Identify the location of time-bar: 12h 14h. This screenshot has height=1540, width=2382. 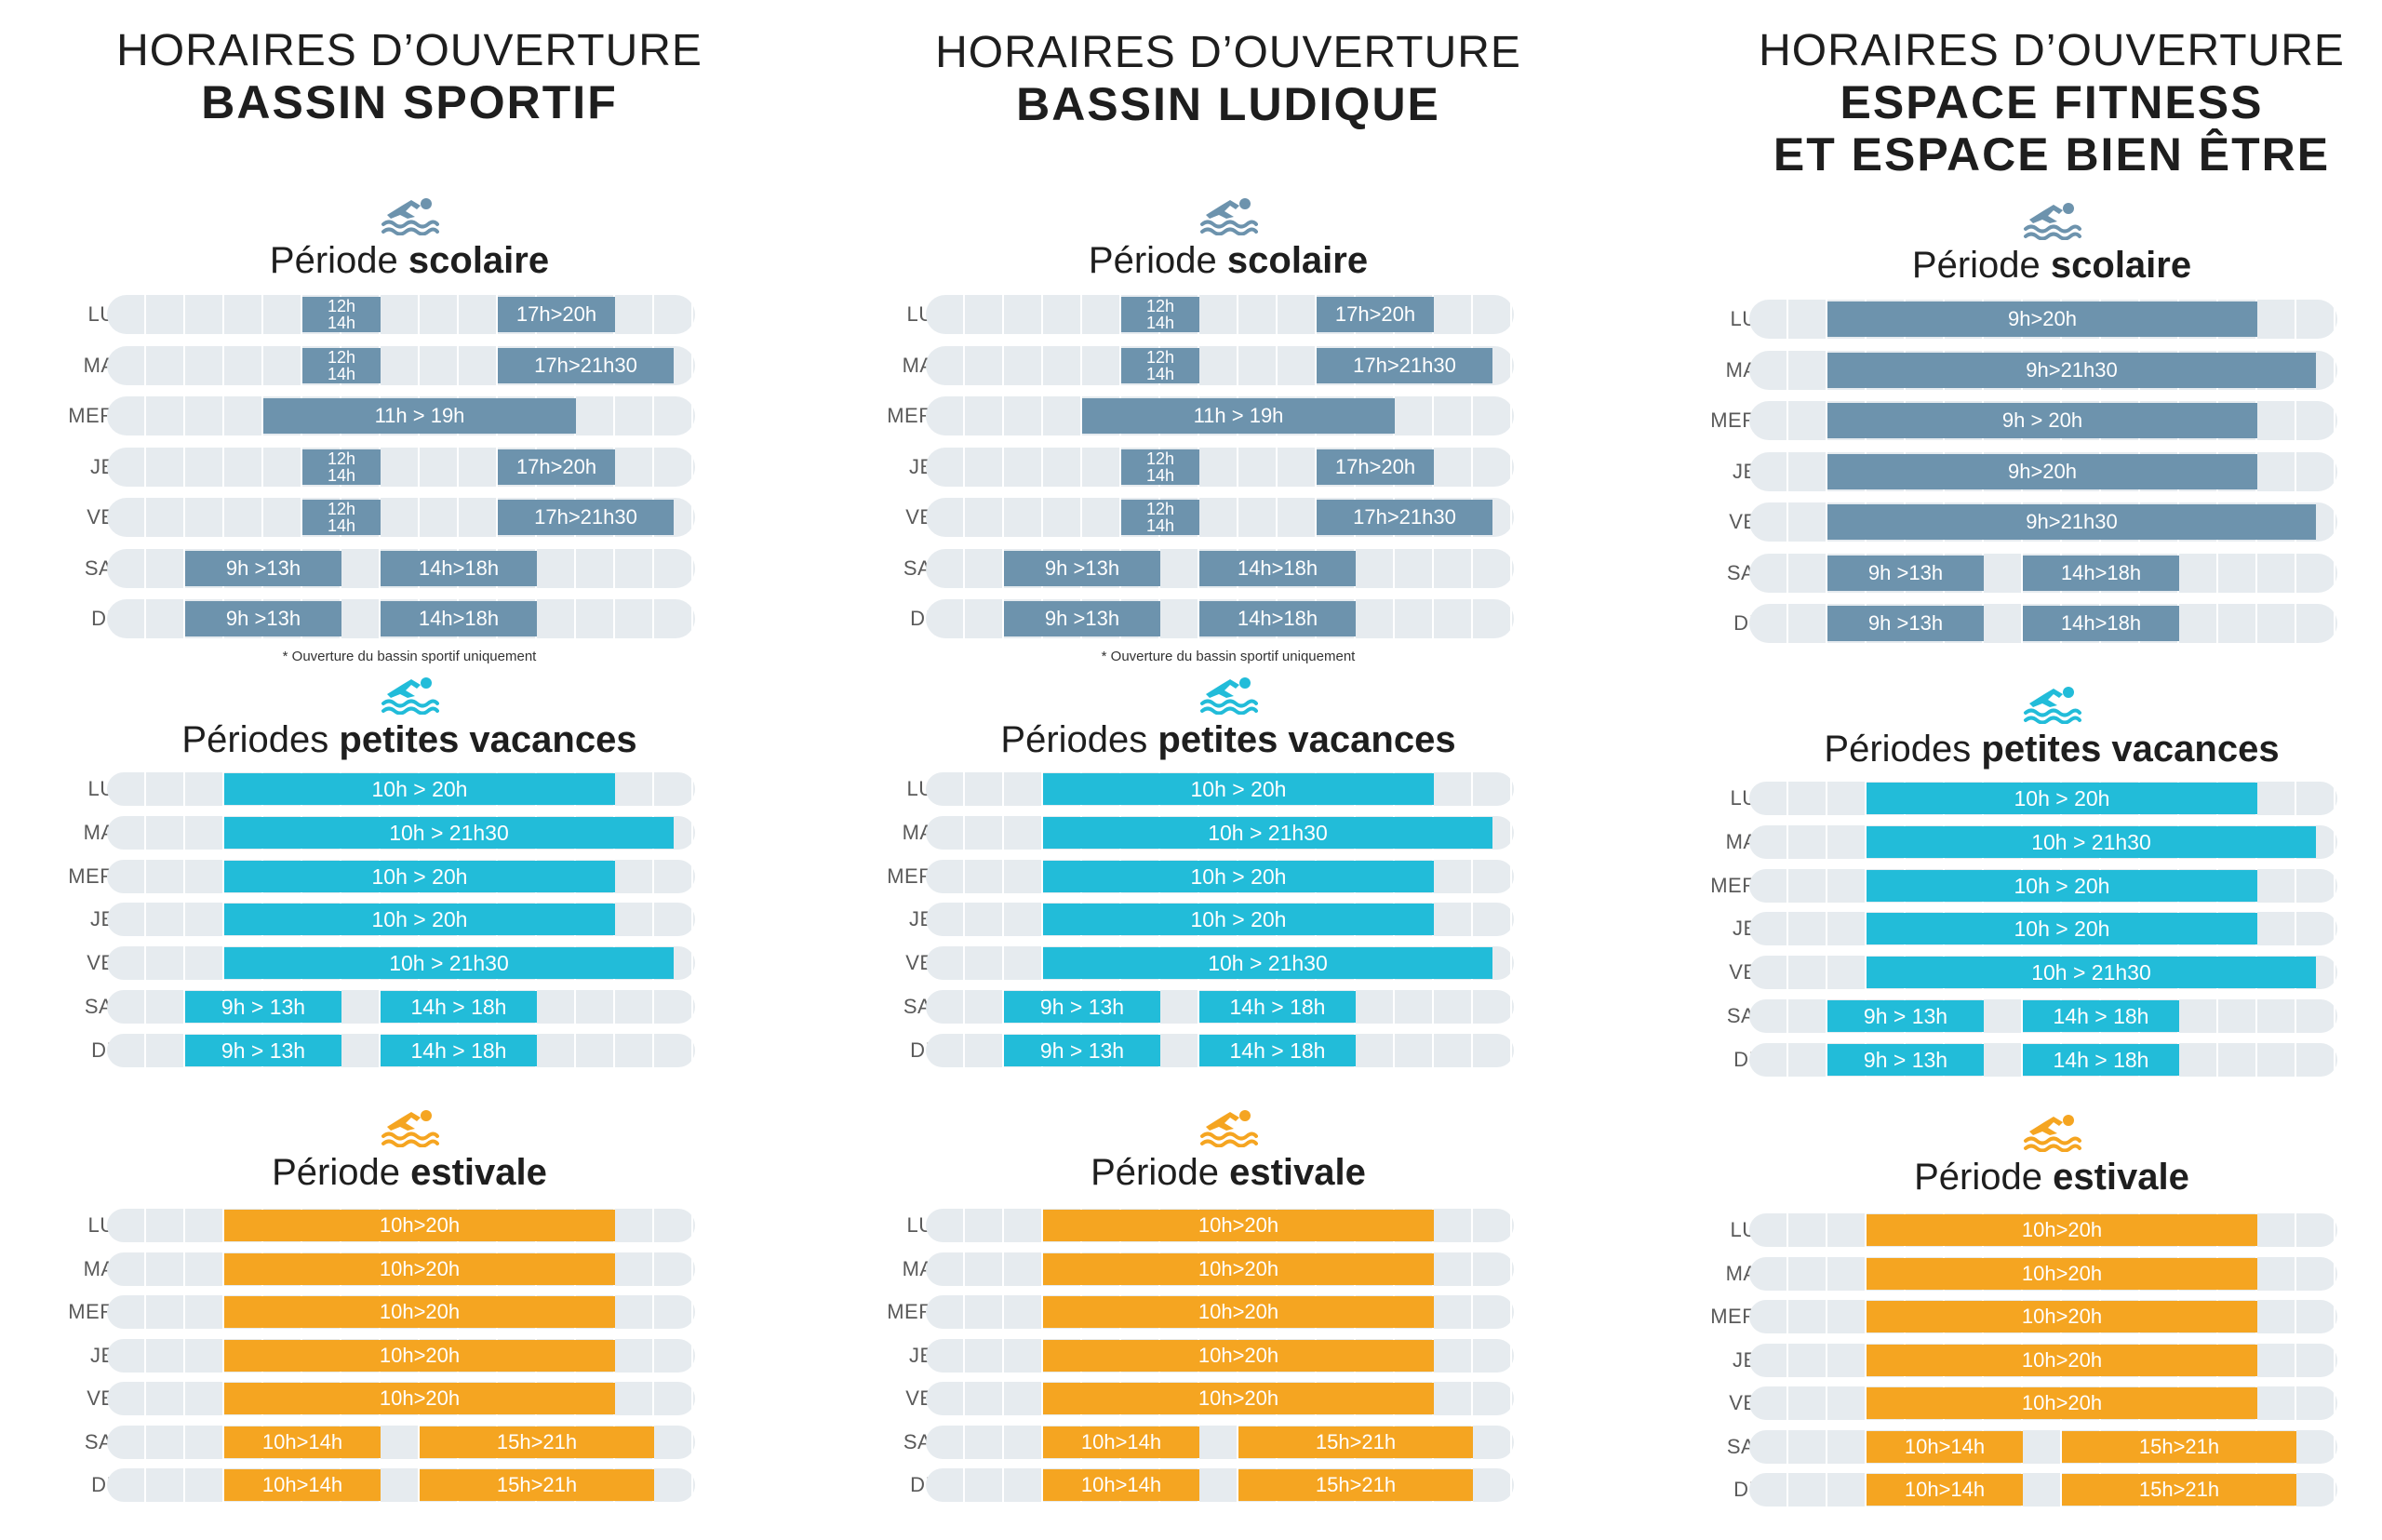
(341, 314).